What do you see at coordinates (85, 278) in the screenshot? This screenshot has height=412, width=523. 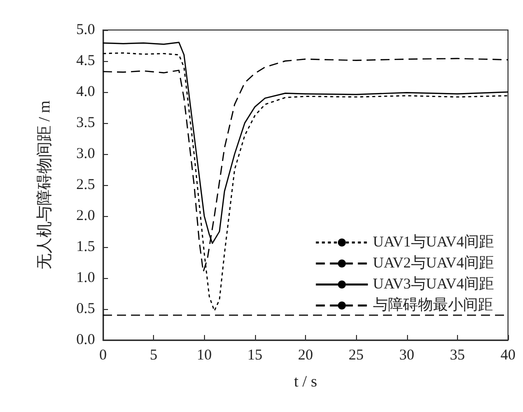 I see `y-tick-label: 1.0` at bounding box center [85, 278].